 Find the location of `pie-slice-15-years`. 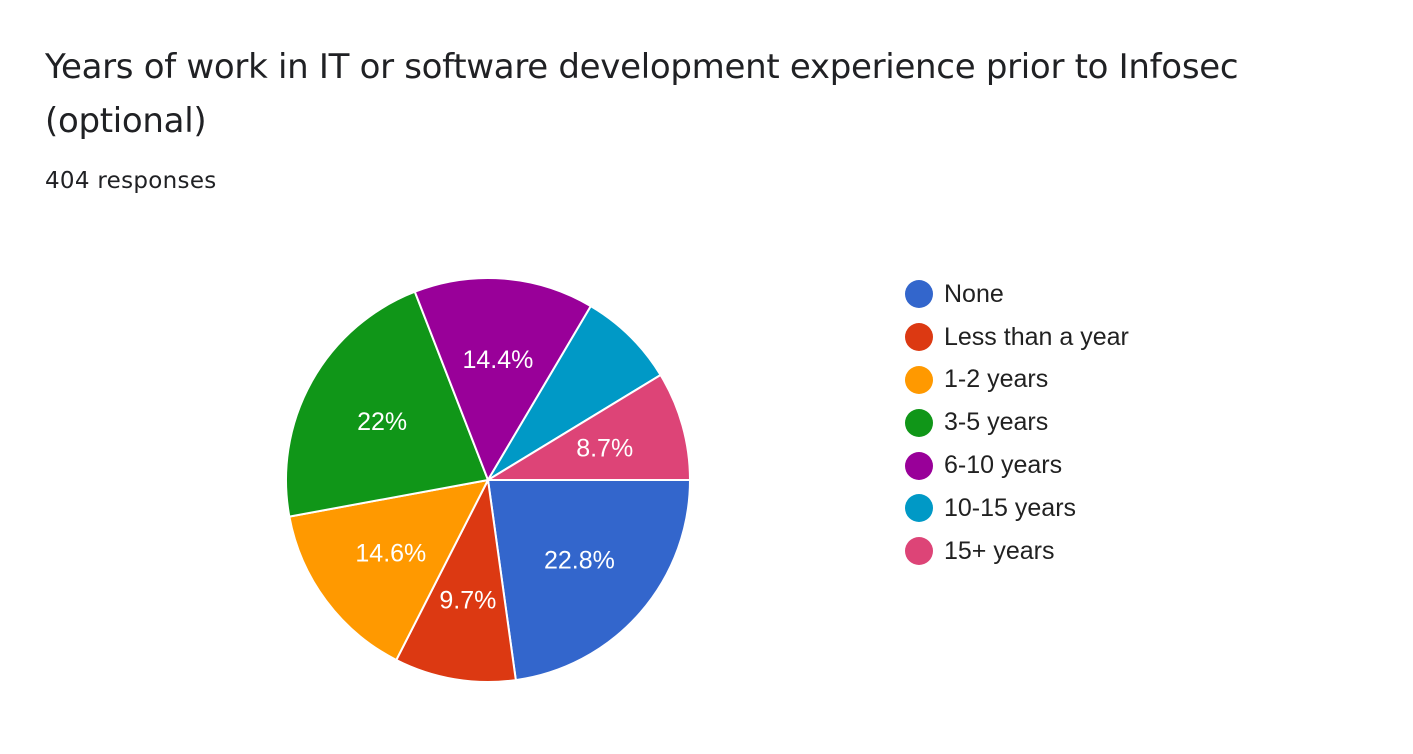

pie-slice-15-years is located at coordinates (588, 427).